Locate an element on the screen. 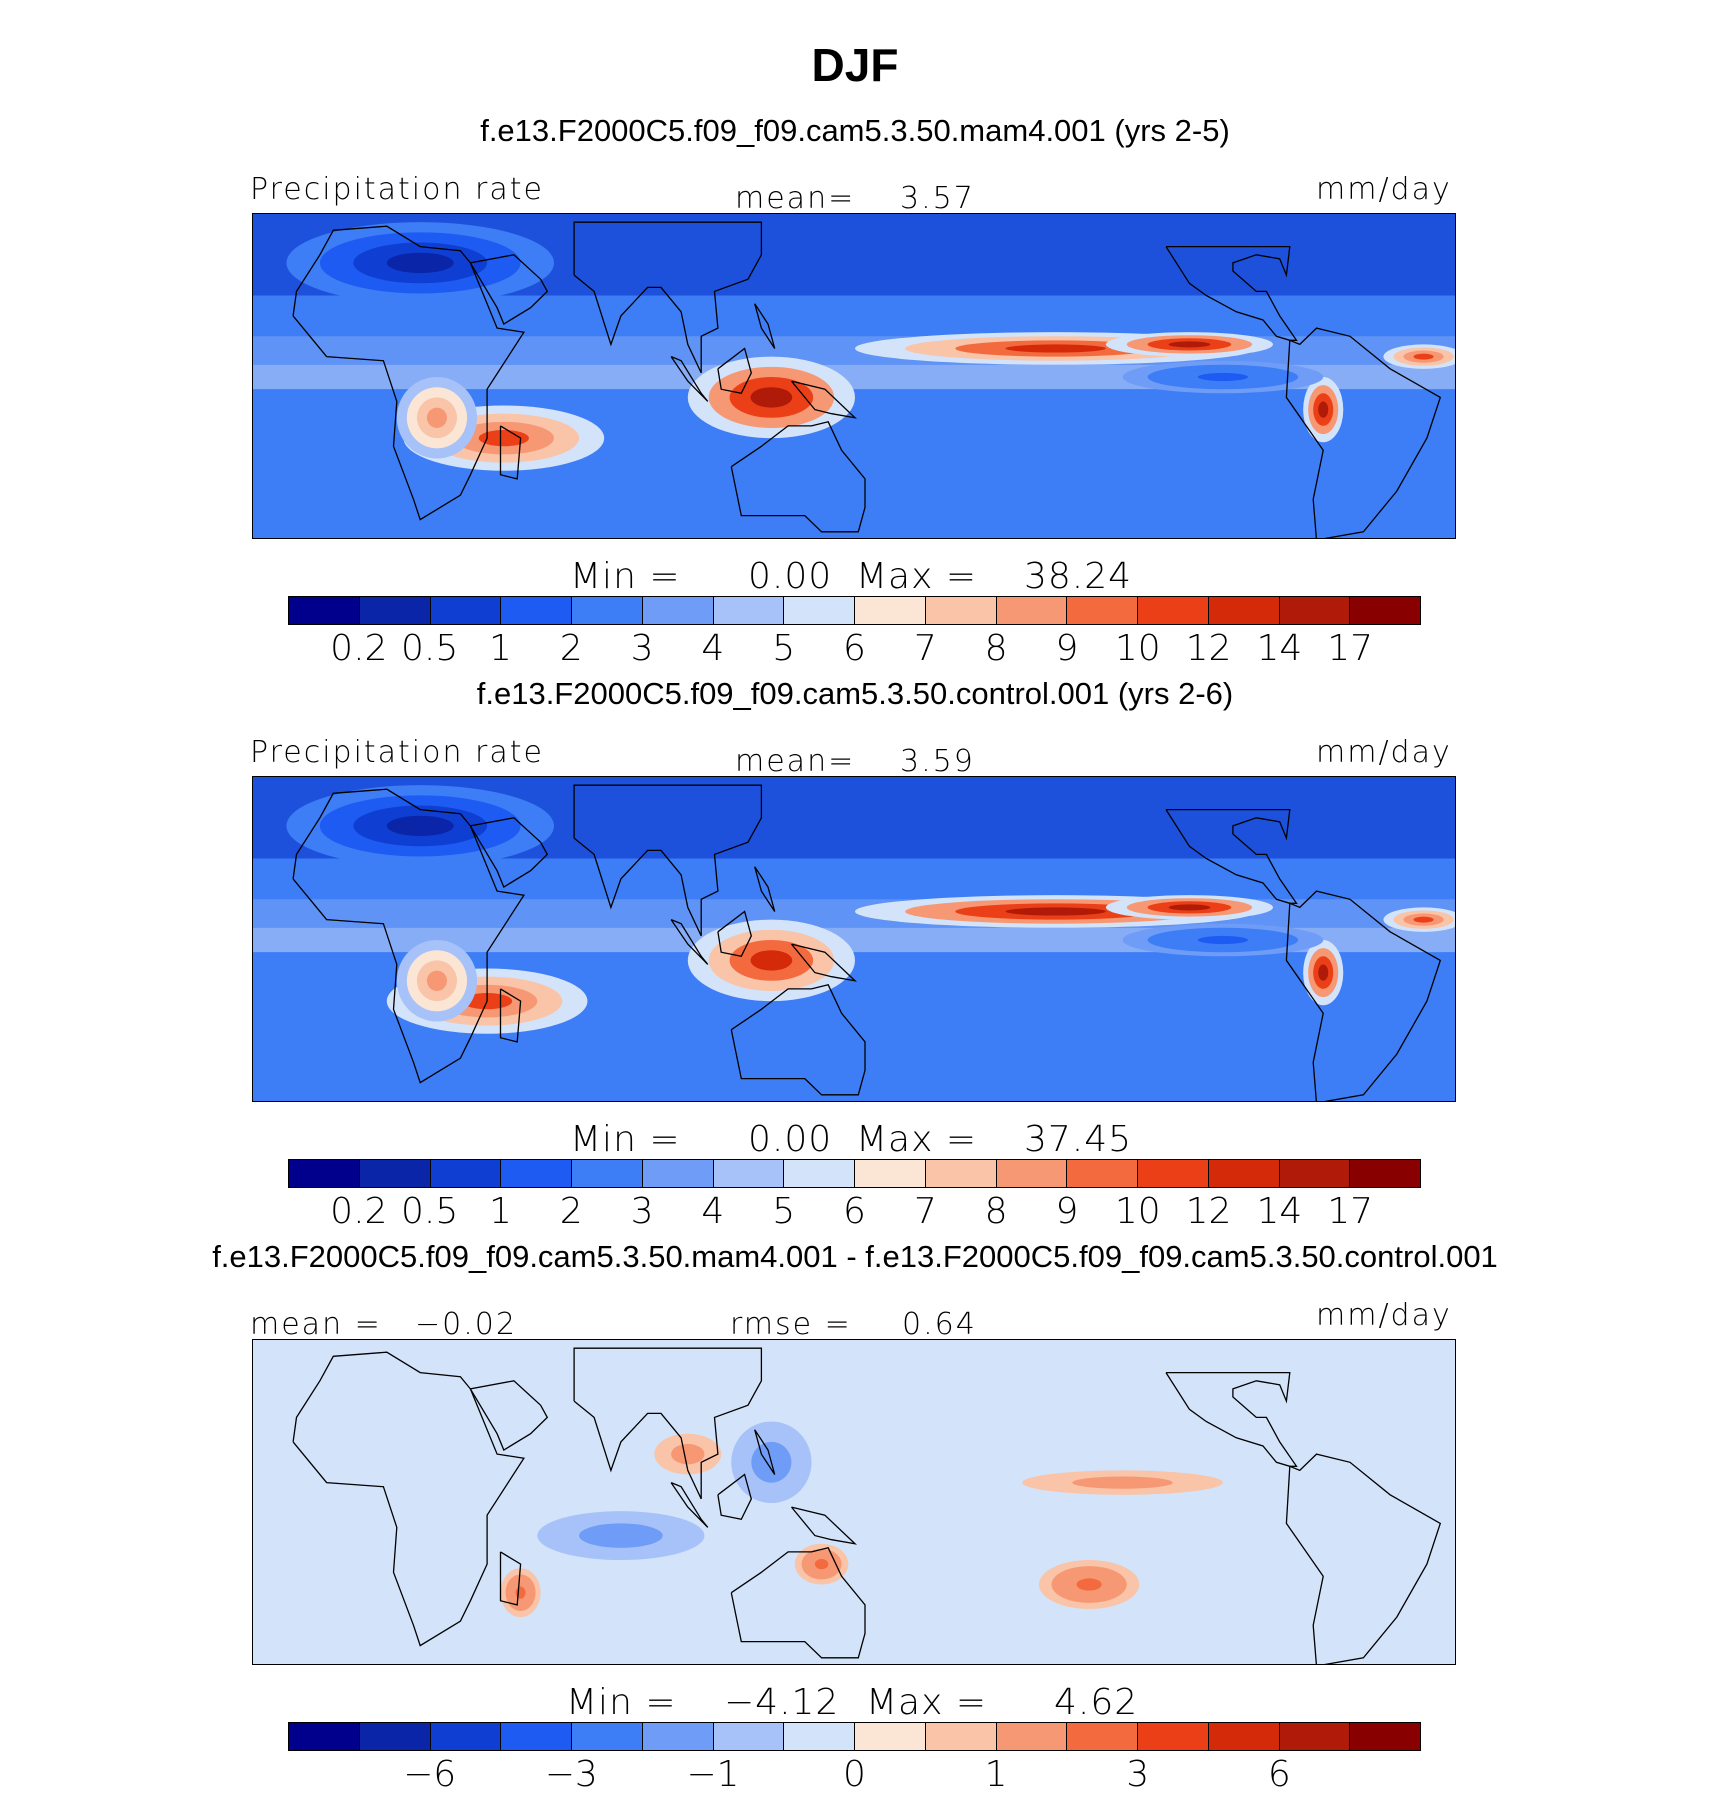 The height and width of the screenshot is (1795, 1710). colorbar-tick-label: 0 is located at coordinates (854, 1774).